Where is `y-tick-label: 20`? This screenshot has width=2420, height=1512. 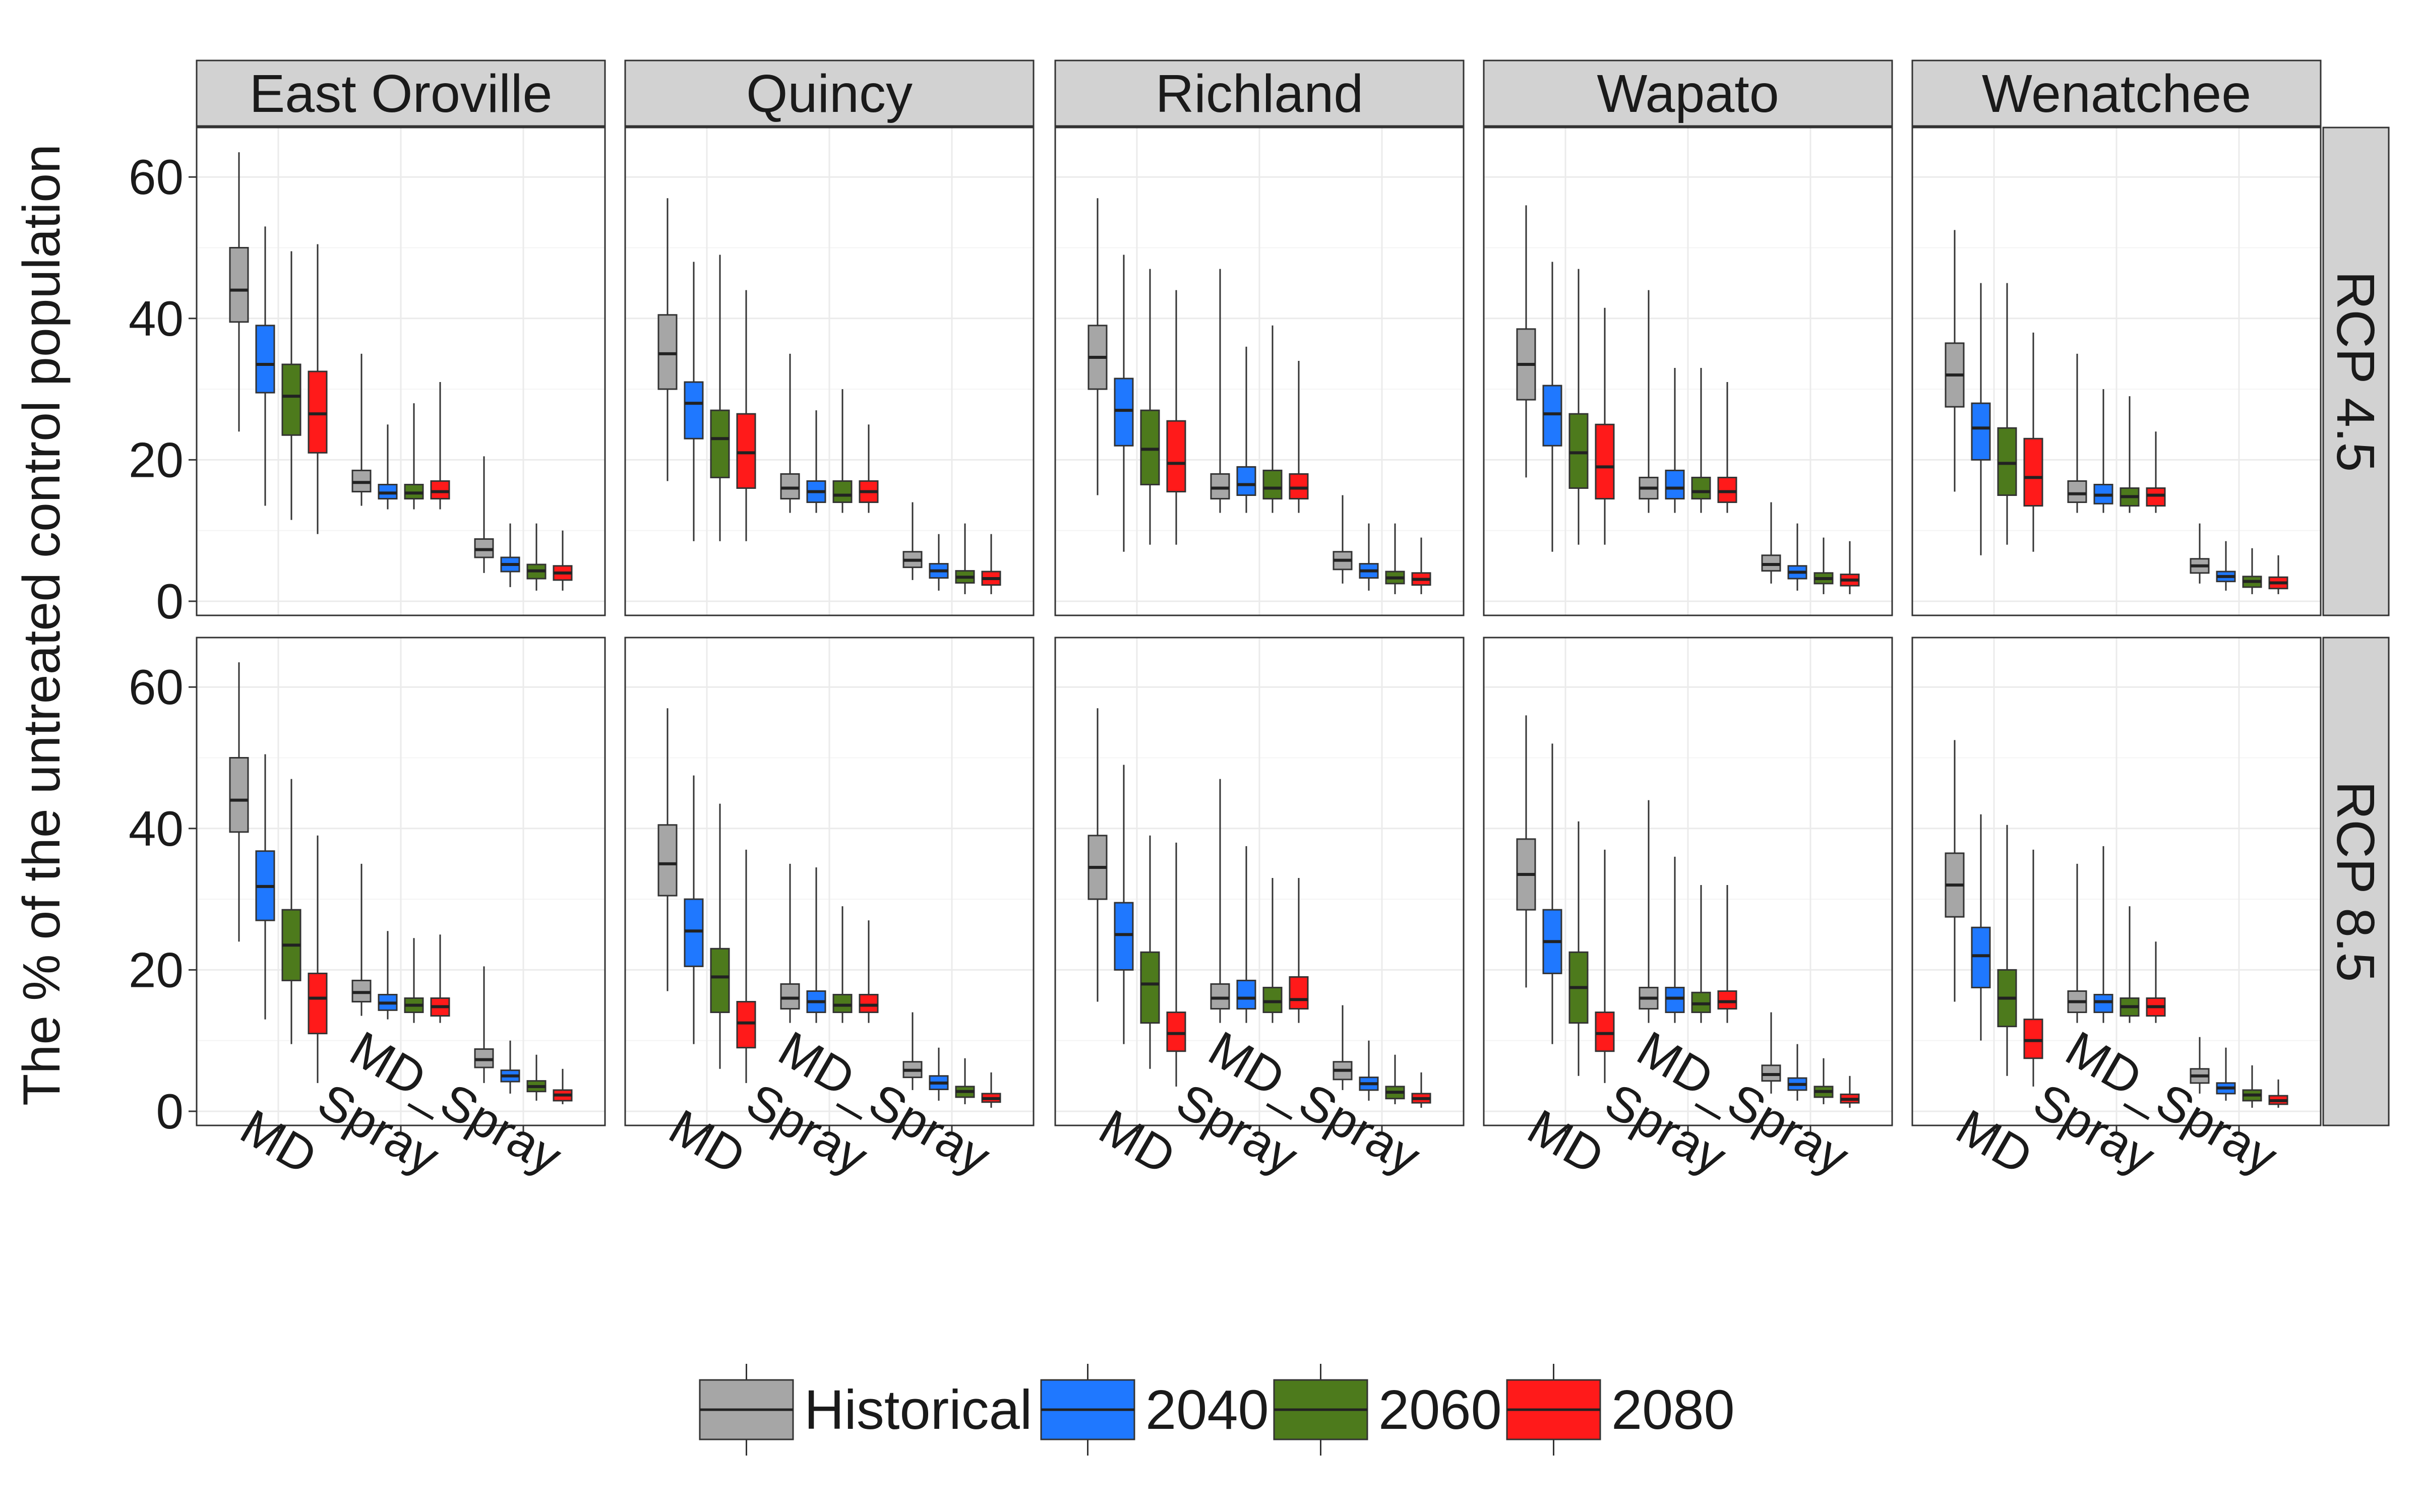
y-tick-label: 20 is located at coordinates (156, 460).